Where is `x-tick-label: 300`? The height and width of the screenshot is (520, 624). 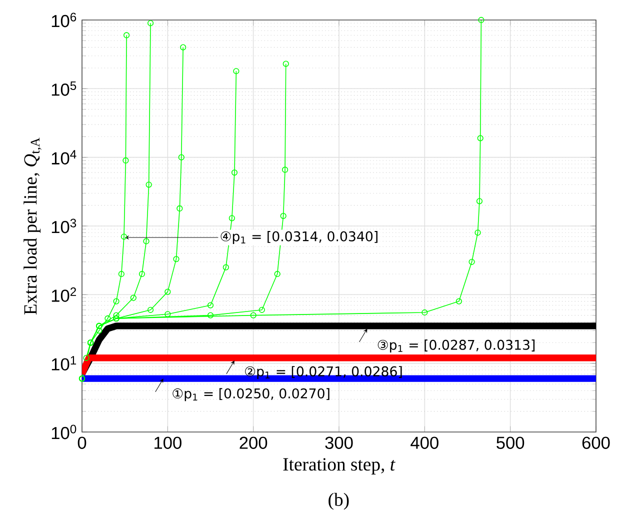
x-tick-label: 300 is located at coordinates (339, 442).